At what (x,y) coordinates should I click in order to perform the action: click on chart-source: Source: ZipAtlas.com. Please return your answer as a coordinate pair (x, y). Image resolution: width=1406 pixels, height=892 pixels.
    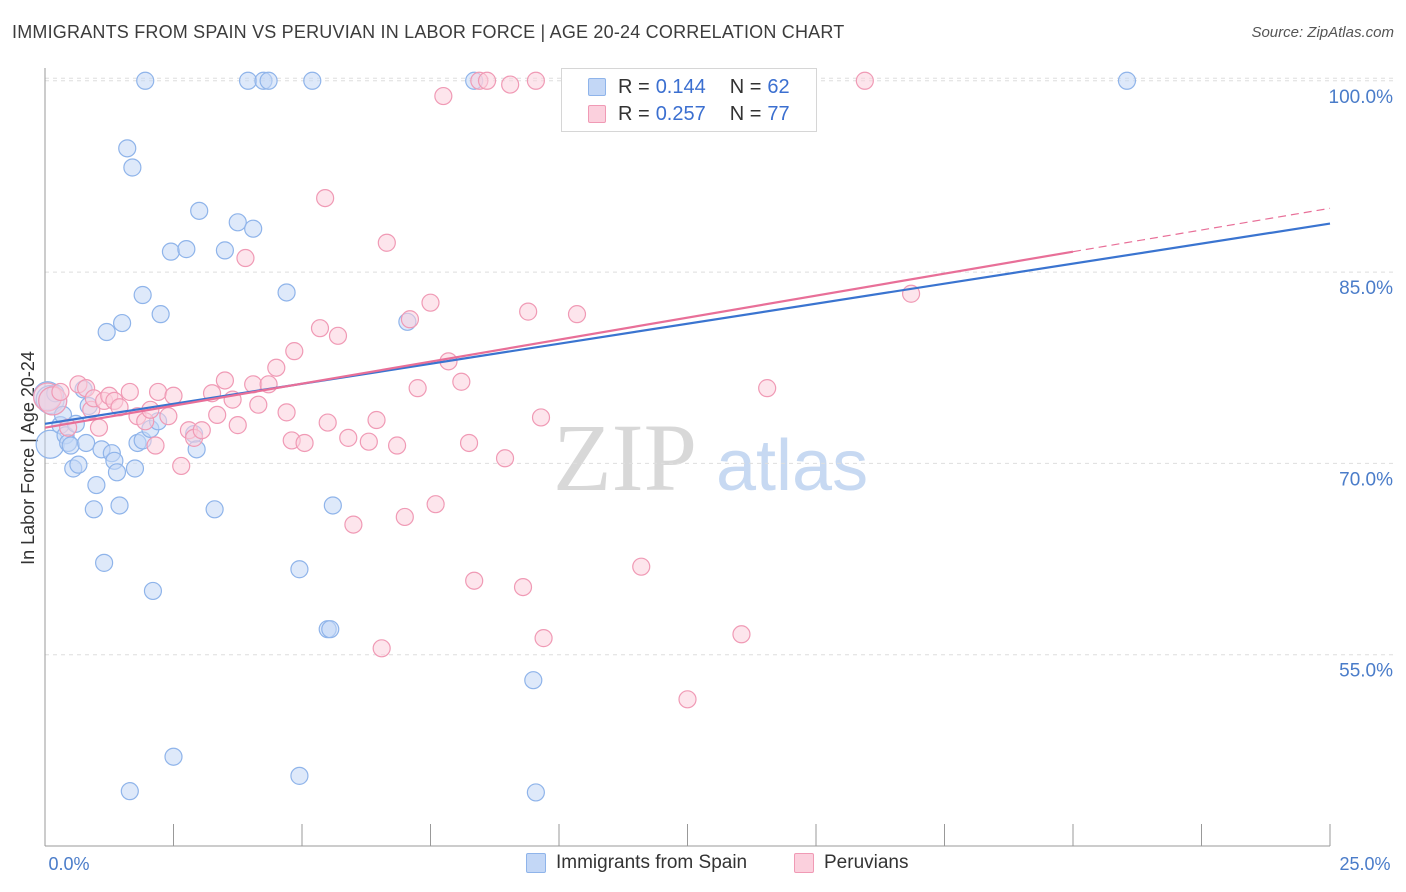
    Looking at the image, I should click on (1322, 32).